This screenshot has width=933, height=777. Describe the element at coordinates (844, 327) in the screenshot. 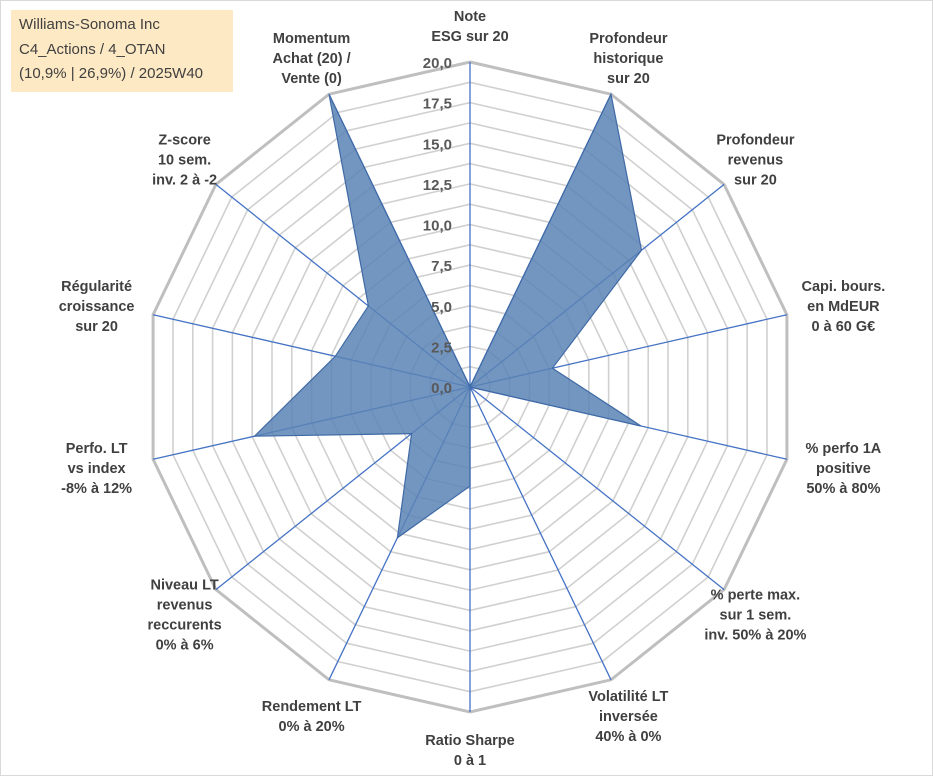

I see `category-label-line: 0 à 60 G€` at that location.